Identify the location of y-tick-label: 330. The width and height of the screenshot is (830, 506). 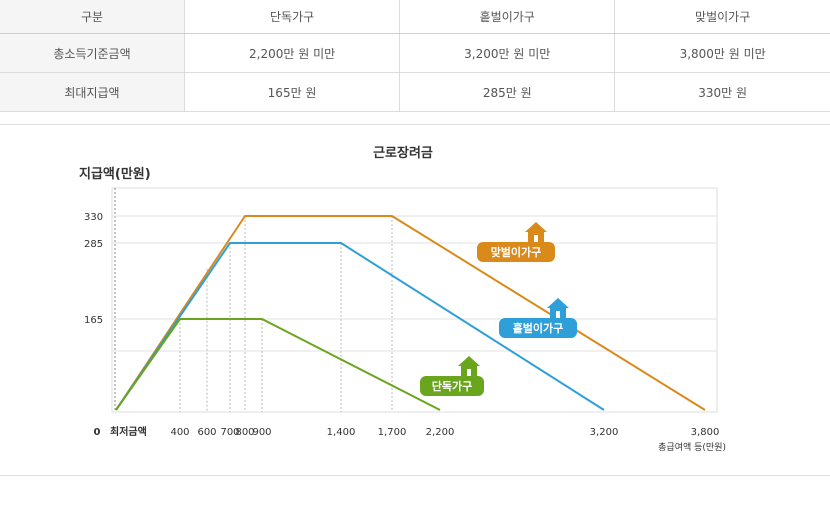
(93, 217).